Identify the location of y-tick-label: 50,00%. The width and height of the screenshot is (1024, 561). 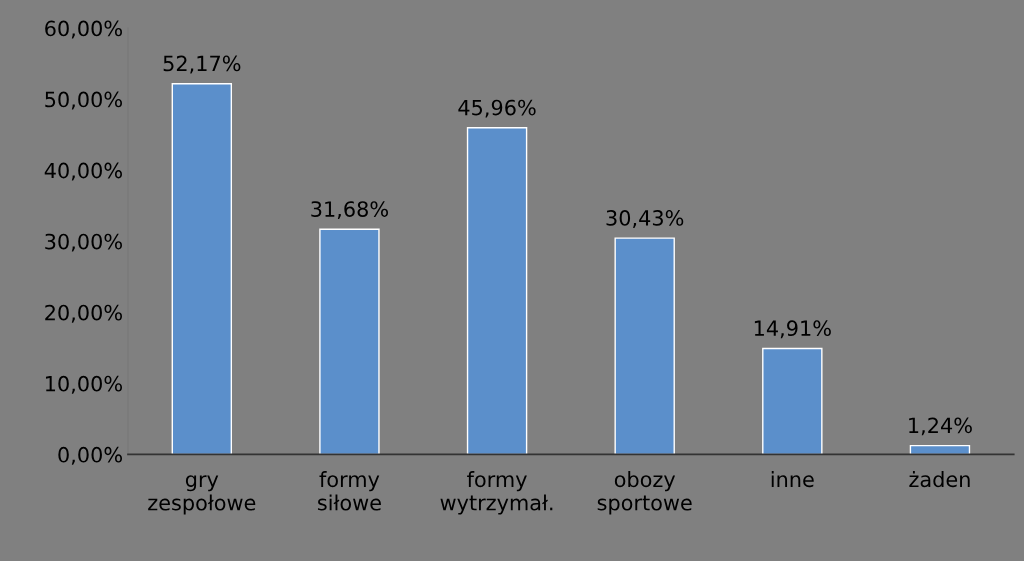
(83, 100).